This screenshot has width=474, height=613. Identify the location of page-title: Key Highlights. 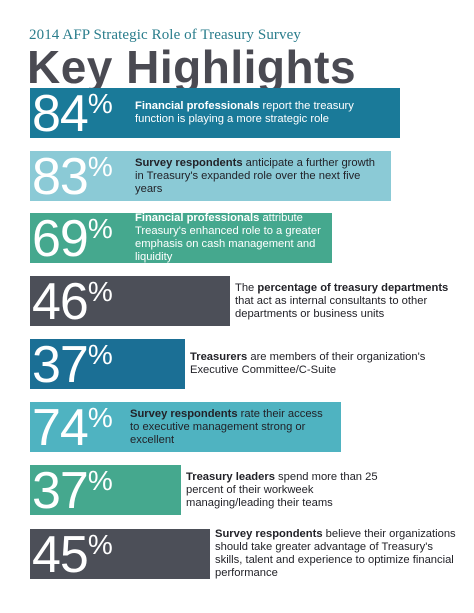
(192, 67).